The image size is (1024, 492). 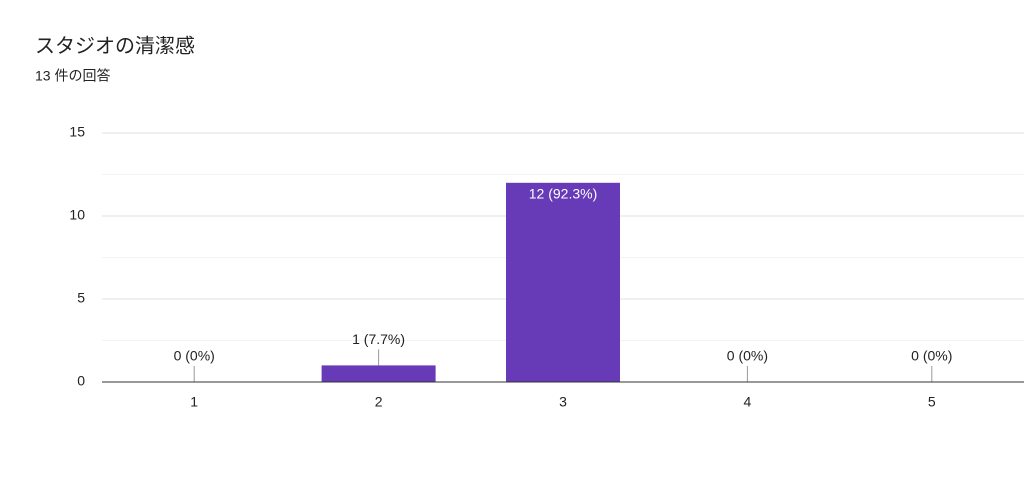 I want to click on x-tick-label: 2, so click(x=379, y=402).